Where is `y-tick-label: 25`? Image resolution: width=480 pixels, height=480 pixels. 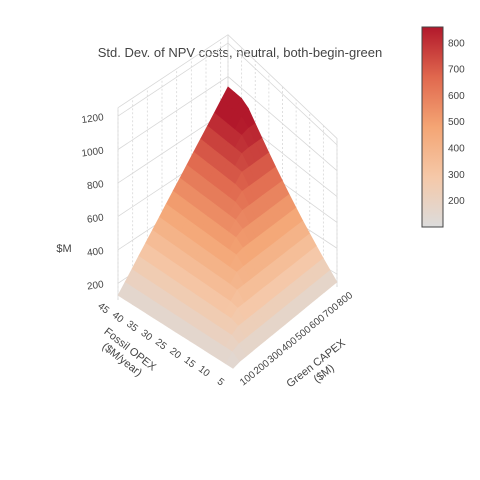 y-tick-label: 25 is located at coordinates (161, 345).